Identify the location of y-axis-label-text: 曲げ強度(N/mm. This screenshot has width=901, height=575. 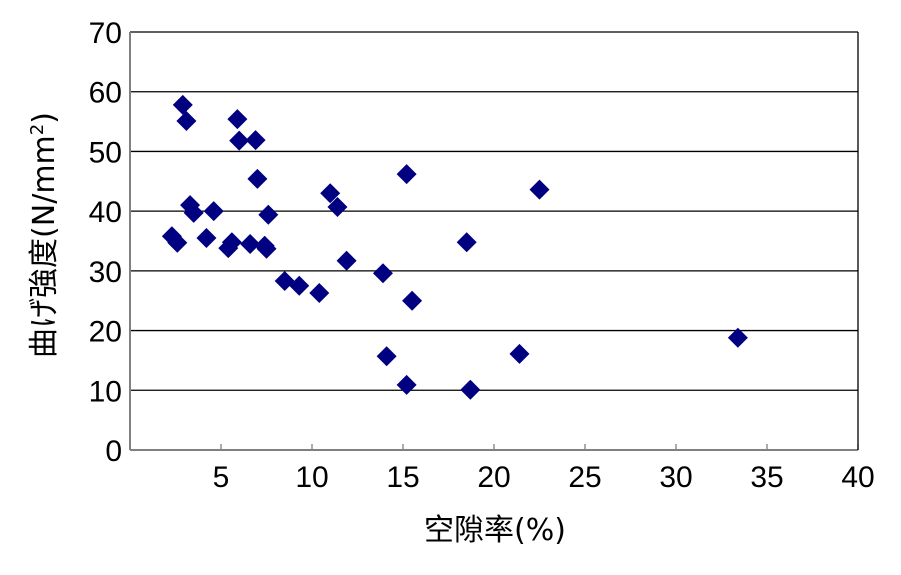
(44, 246).